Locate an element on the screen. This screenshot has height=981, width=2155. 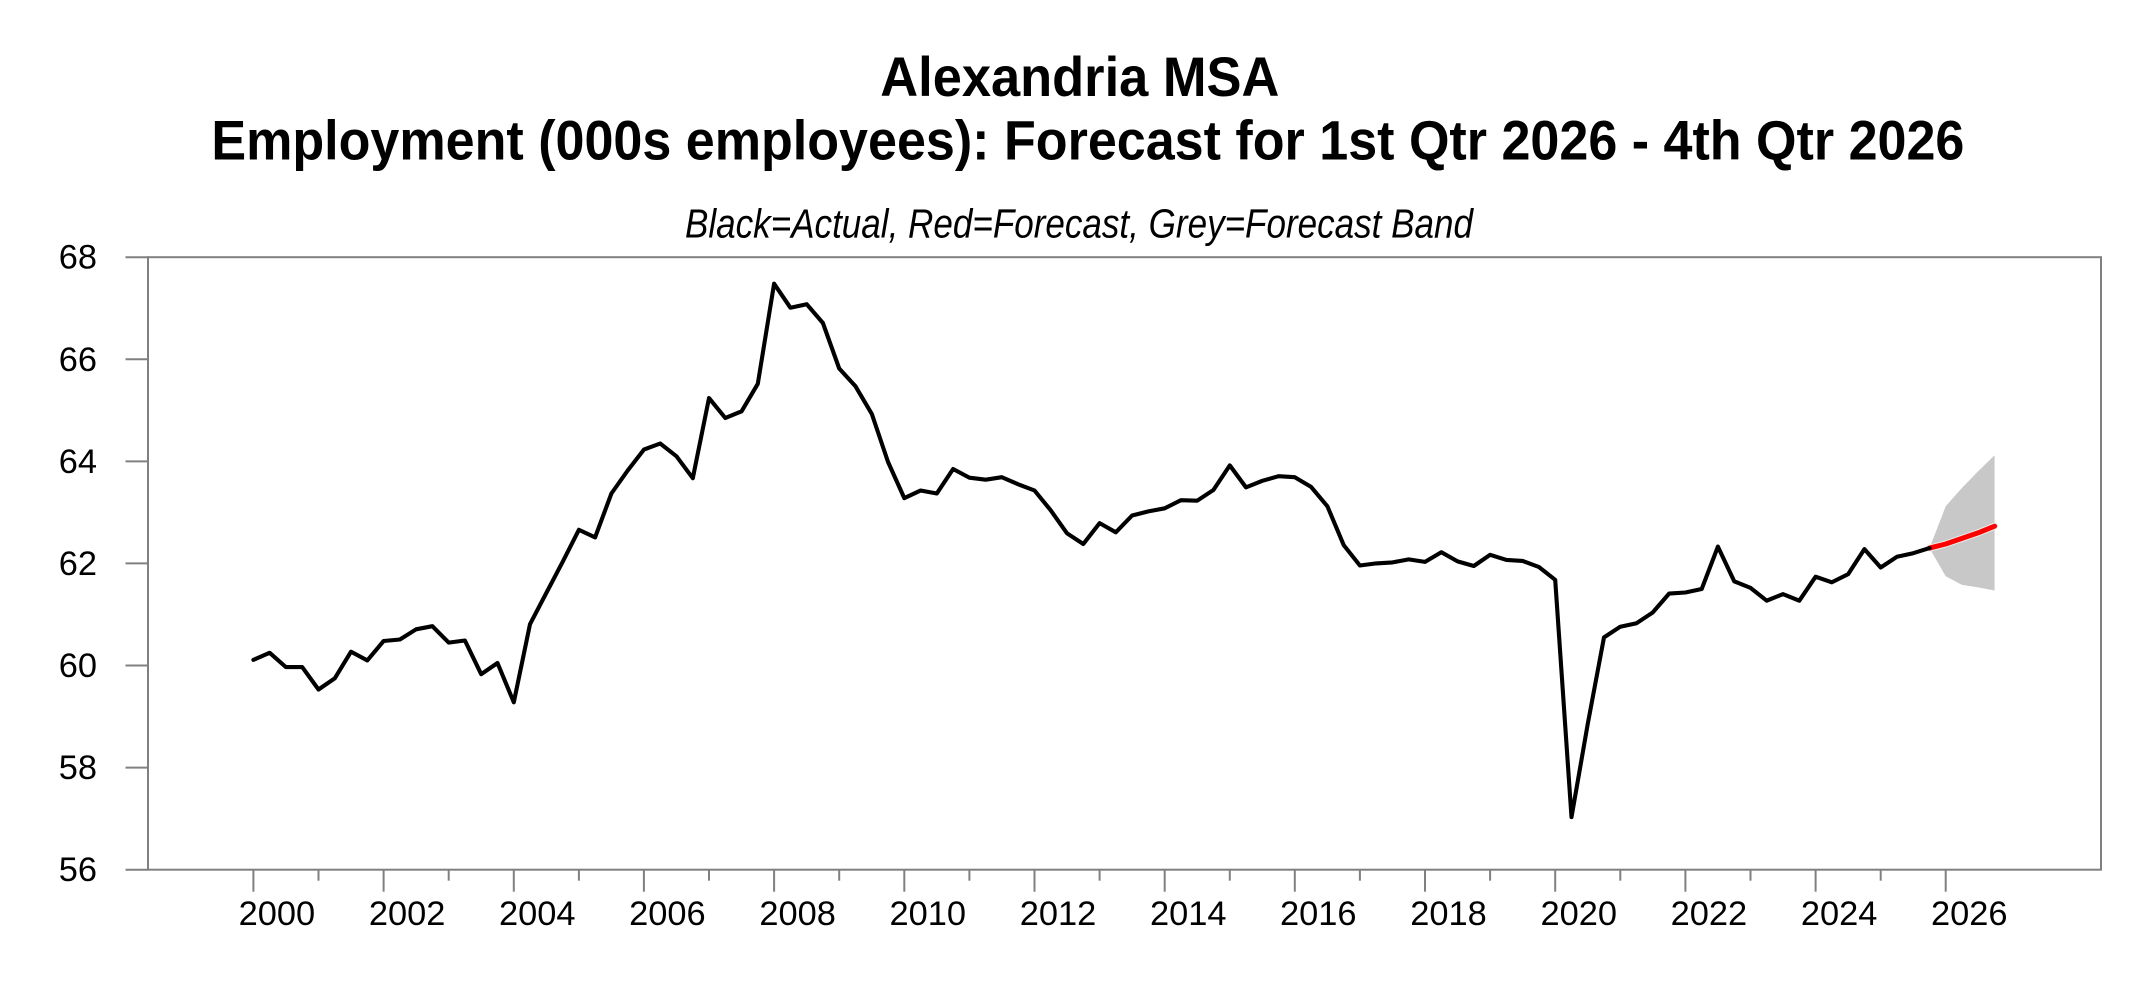
svg-text: 2024 is located at coordinates (1839, 914).